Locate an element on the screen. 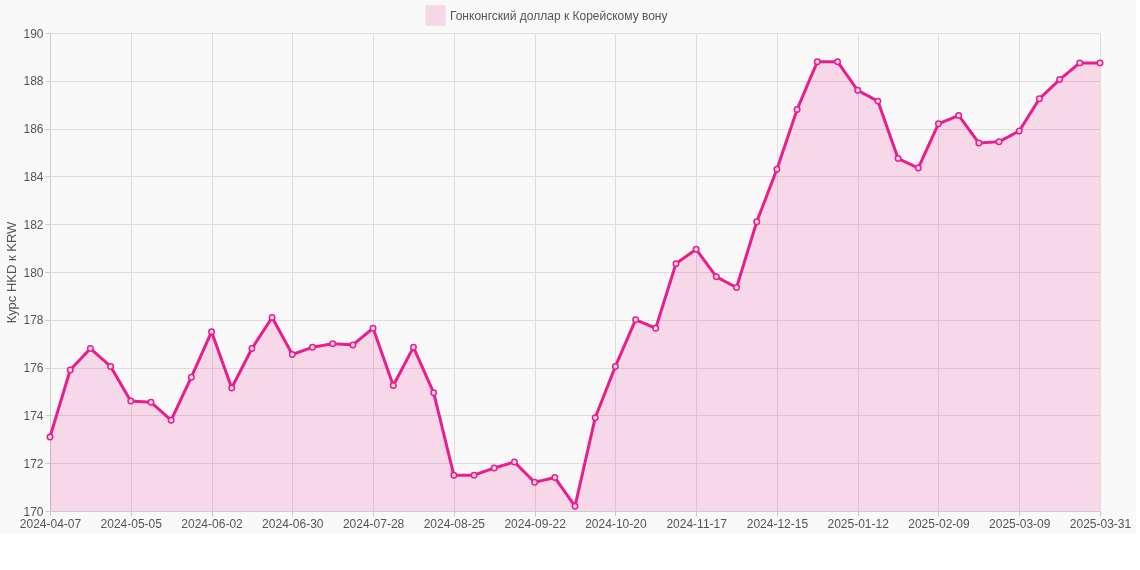  y-tick-label: 172 is located at coordinates (33, 463).